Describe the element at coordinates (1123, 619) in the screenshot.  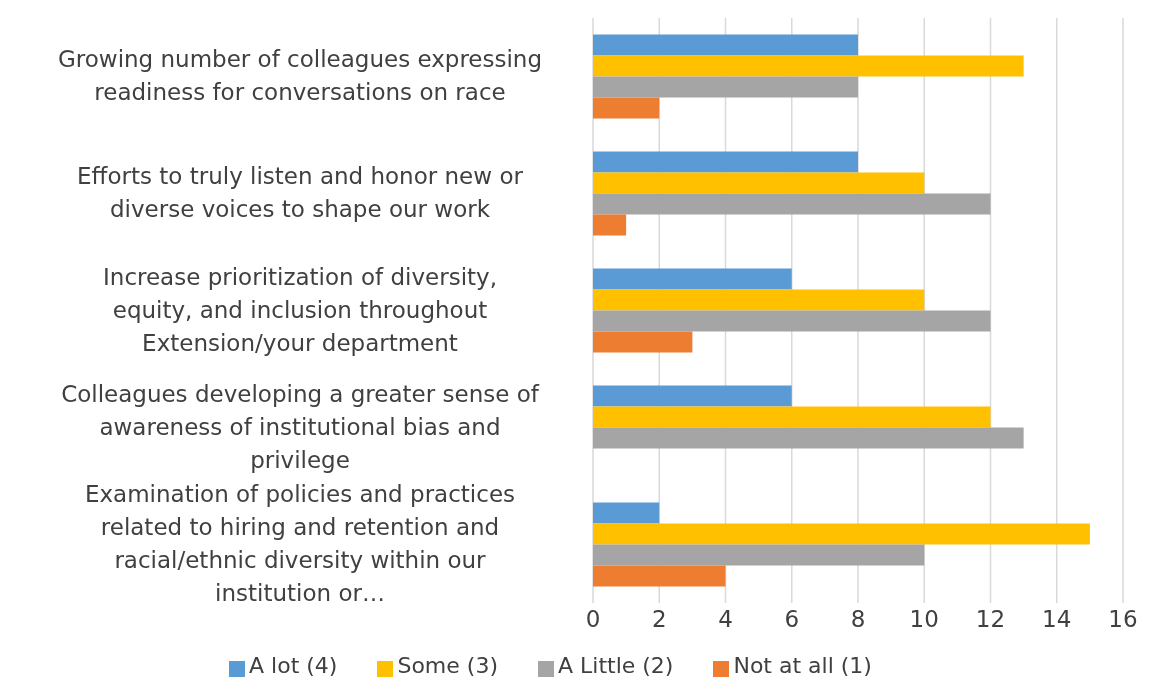
I see `x-tick-label: 16` at that location.